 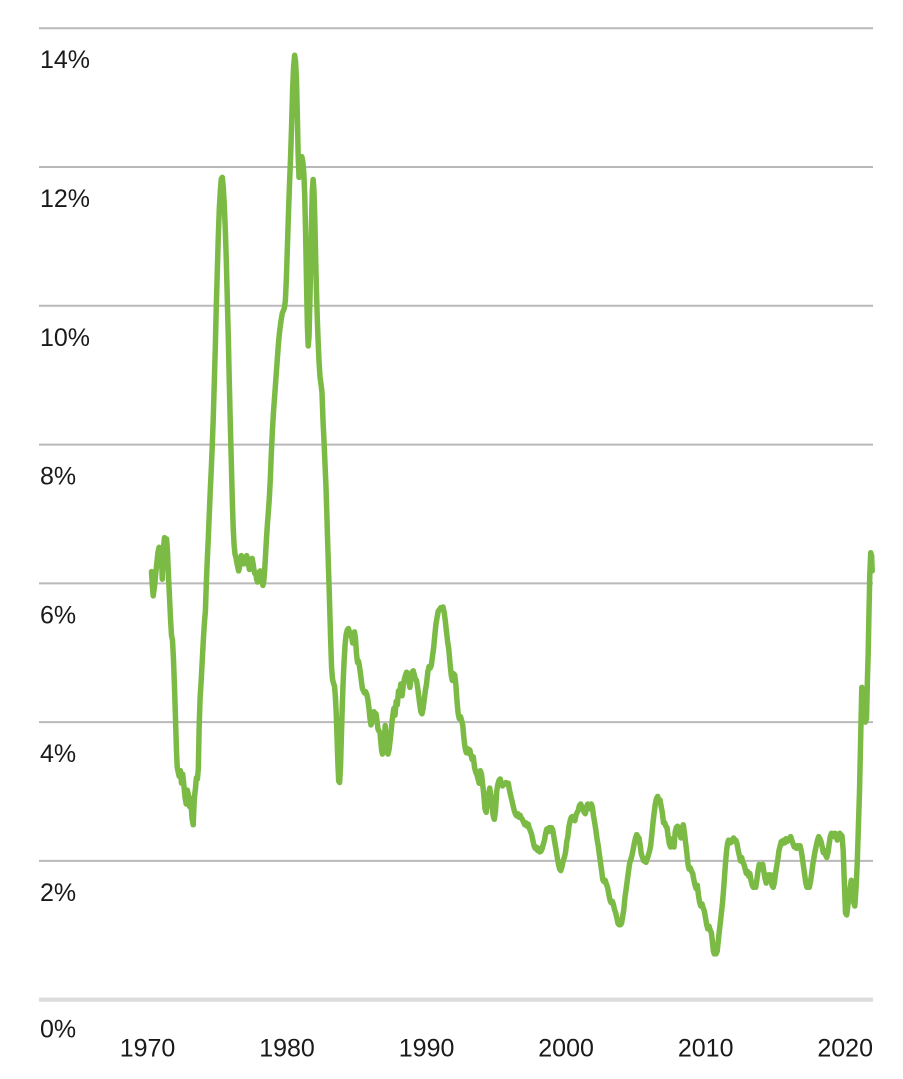 I want to click on svg-text: 0%, so click(x=58, y=1030).